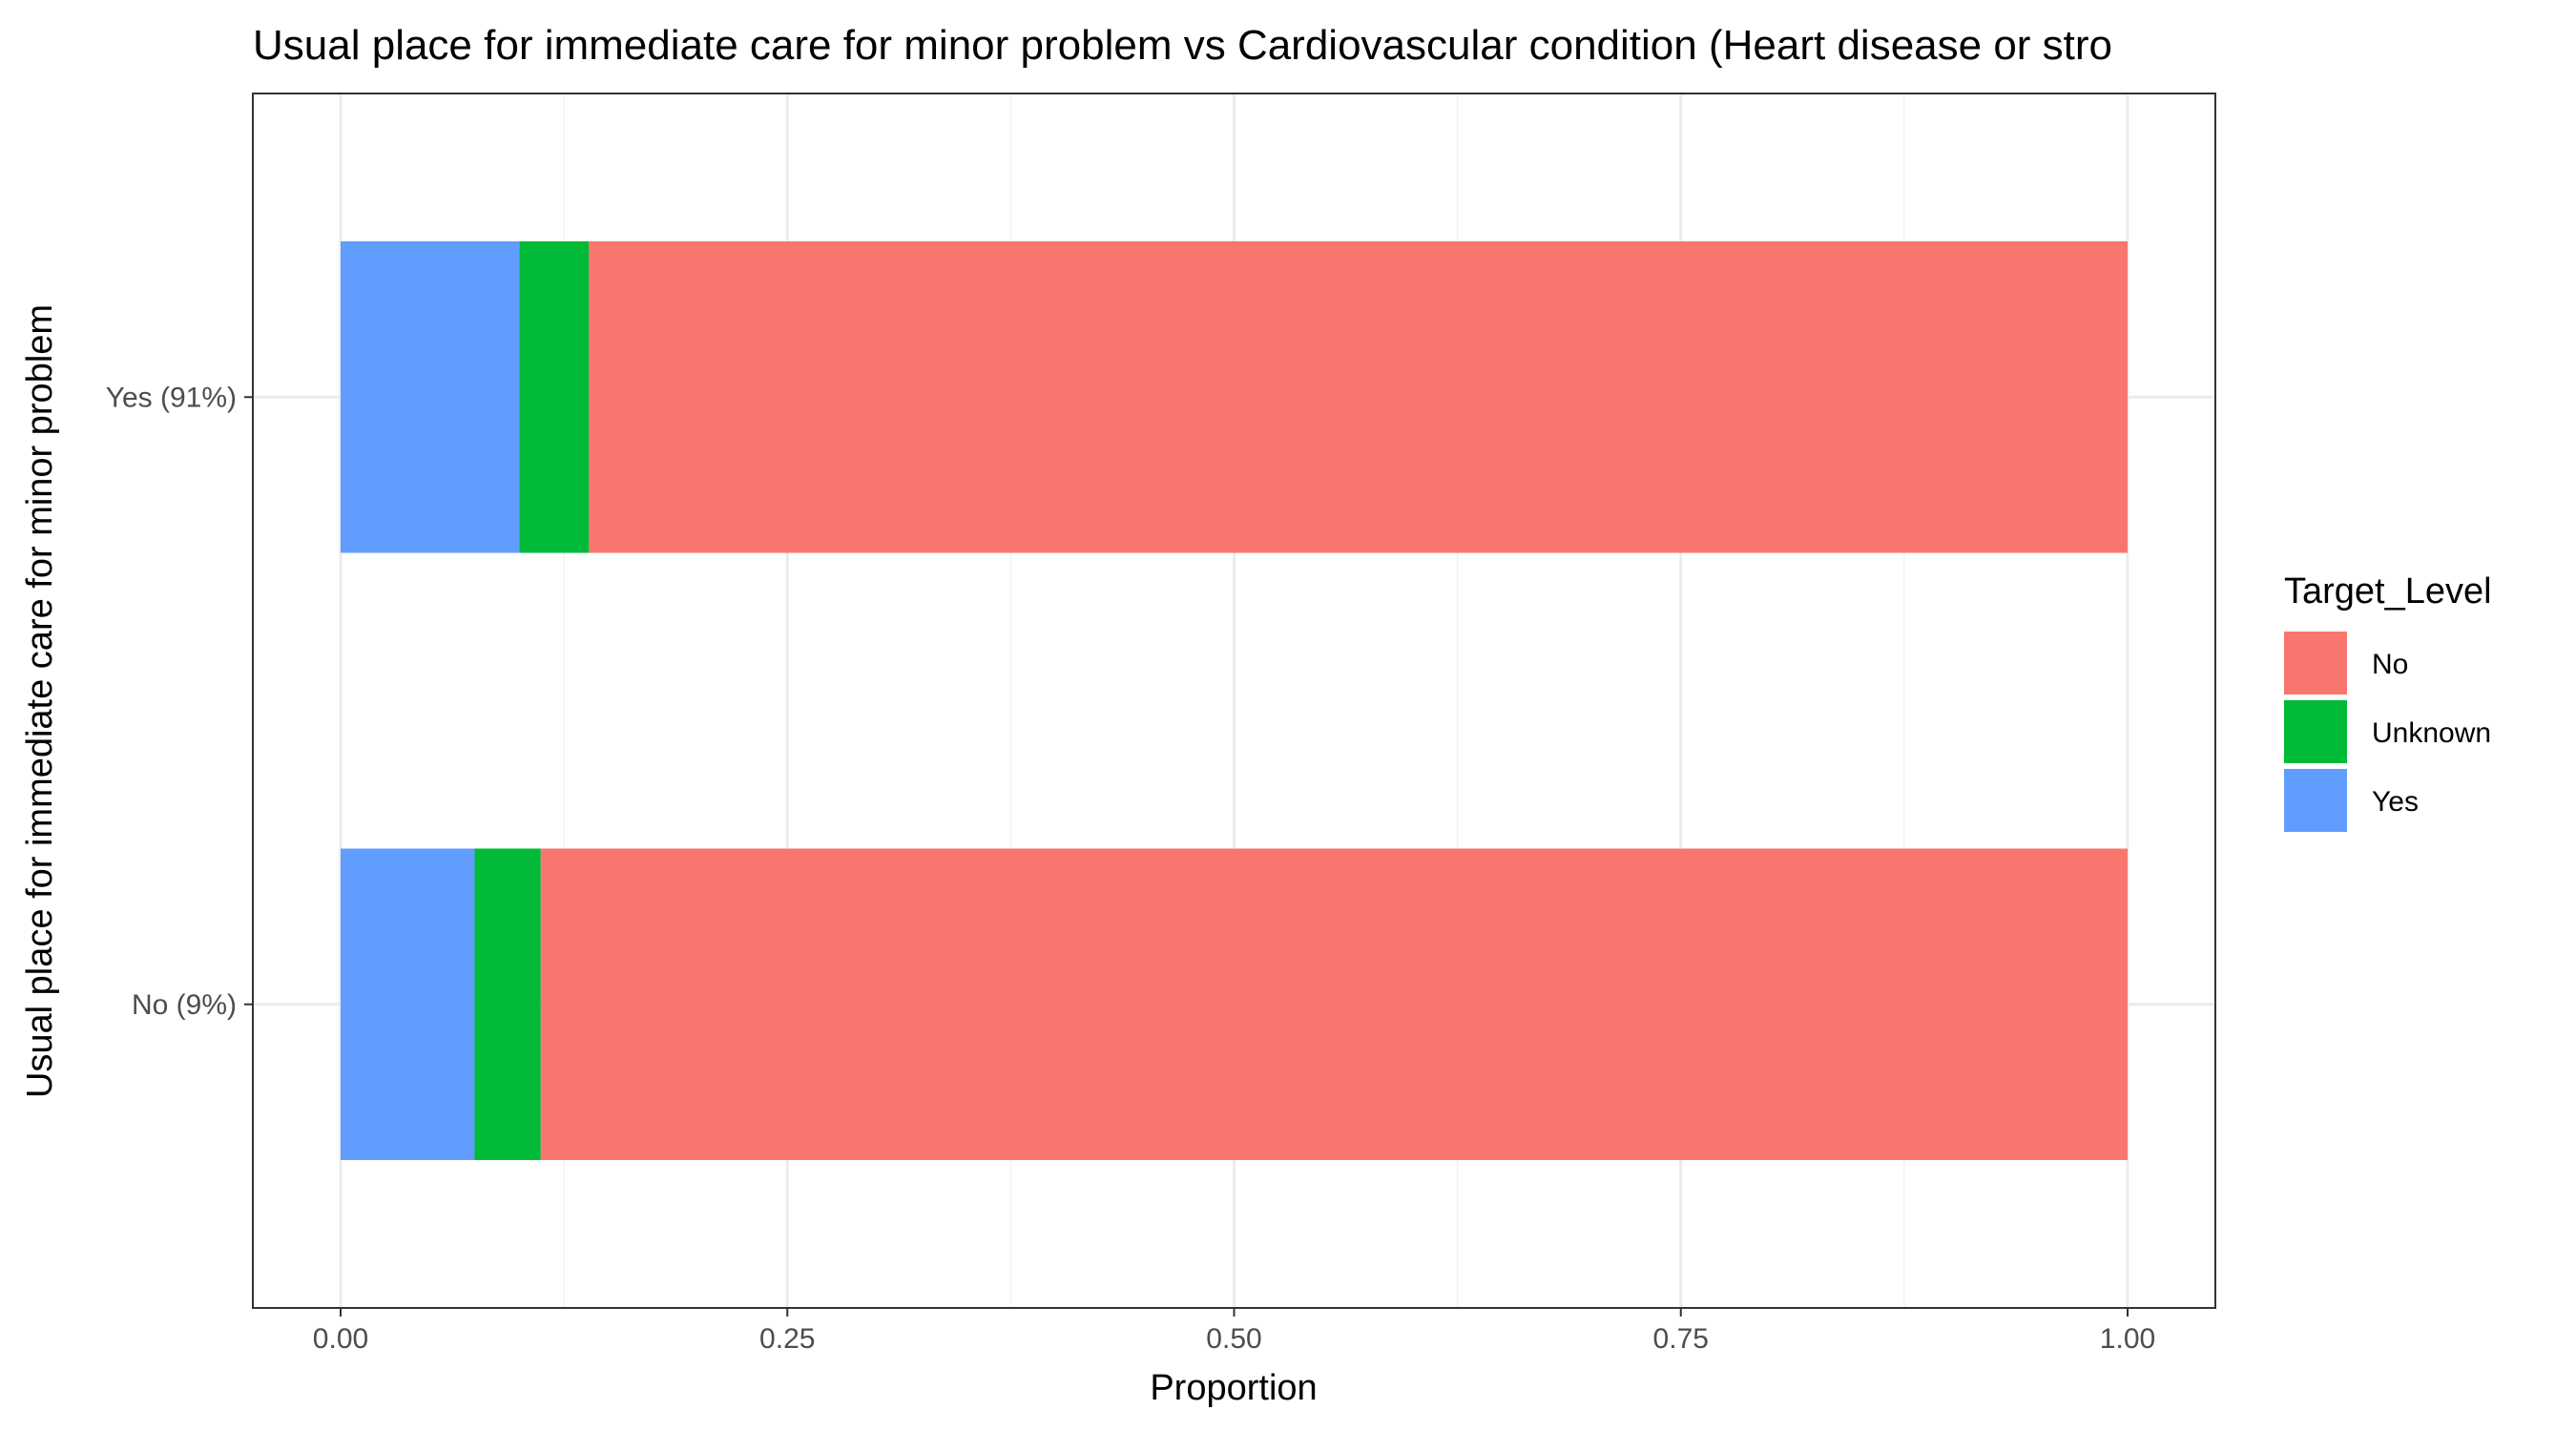  What do you see at coordinates (1681, 1339) in the screenshot?
I see `x-tick-label: 0.75` at bounding box center [1681, 1339].